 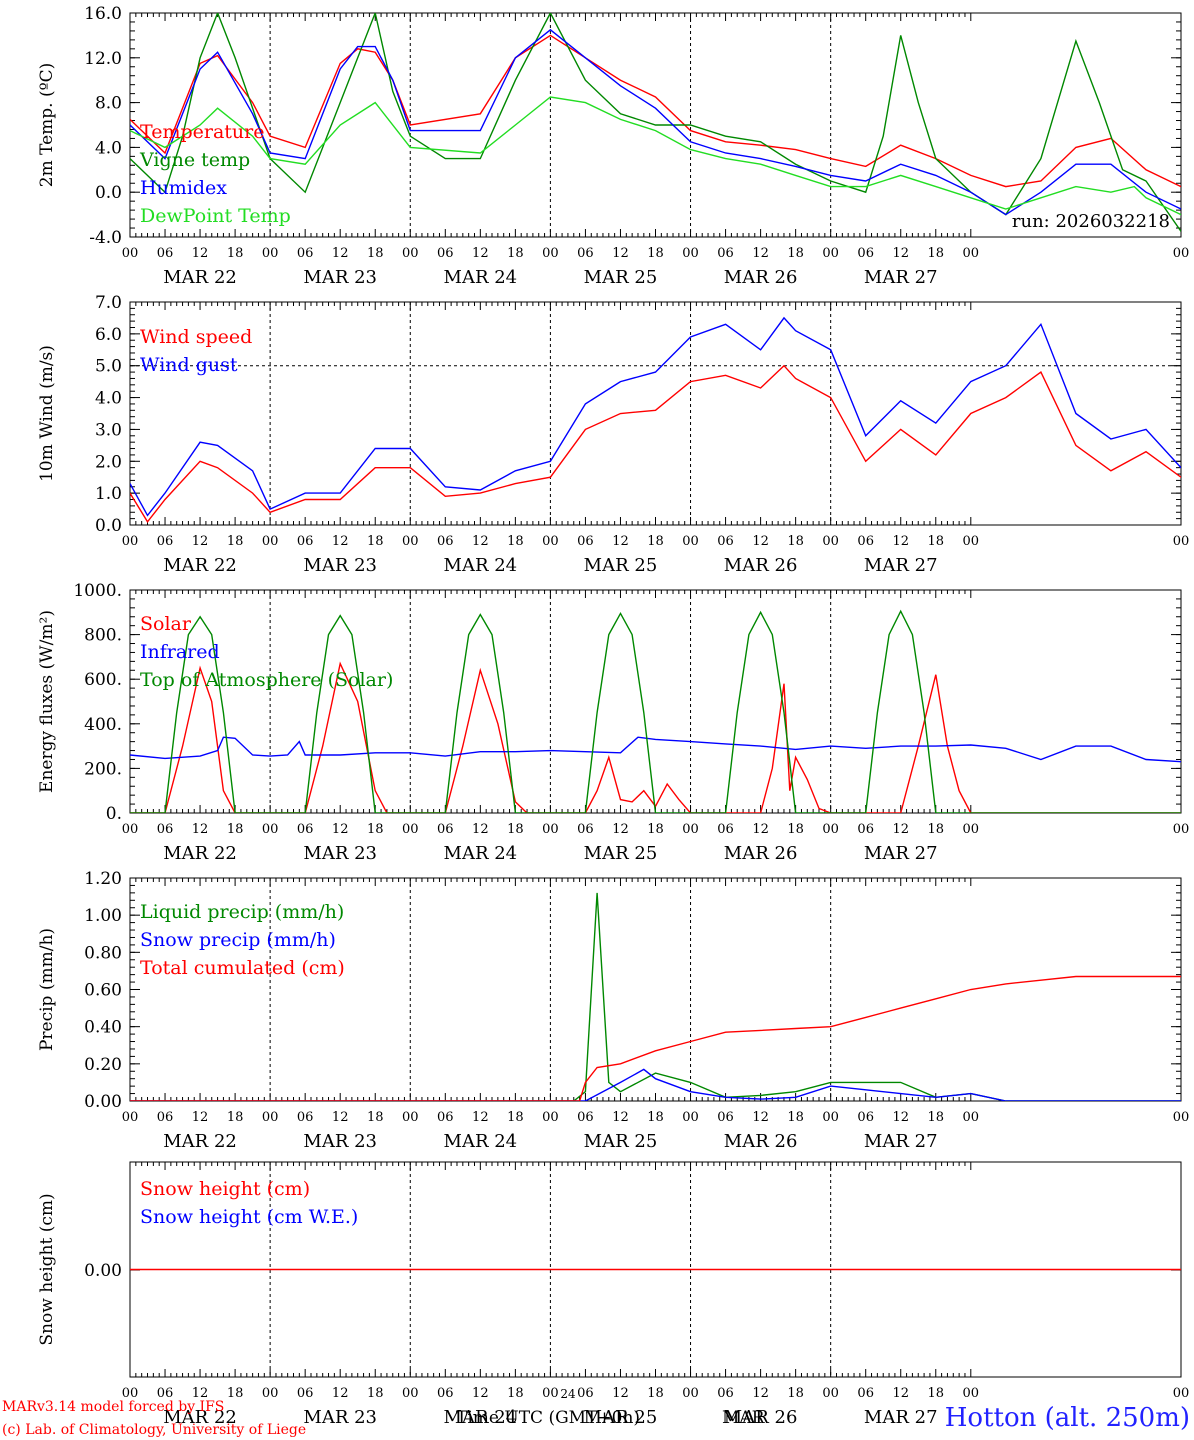 What do you see at coordinates (655, 1038) in the screenshot?
I see `series-line-total-cumulated-cm-` at bounding box center [655, 1038].